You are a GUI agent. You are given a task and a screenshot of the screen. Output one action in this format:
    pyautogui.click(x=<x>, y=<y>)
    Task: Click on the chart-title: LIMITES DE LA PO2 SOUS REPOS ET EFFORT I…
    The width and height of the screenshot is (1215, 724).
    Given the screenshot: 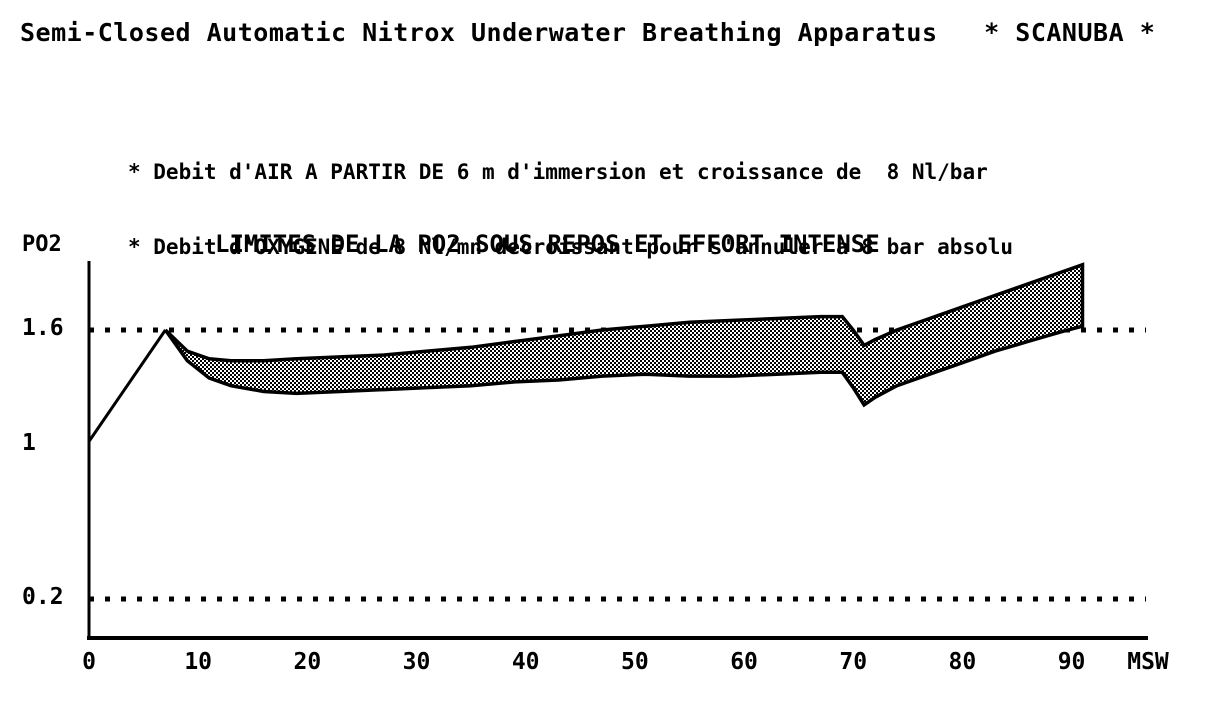 What is the action you would take?
    pyautogui.click(x=547, y=244)
    